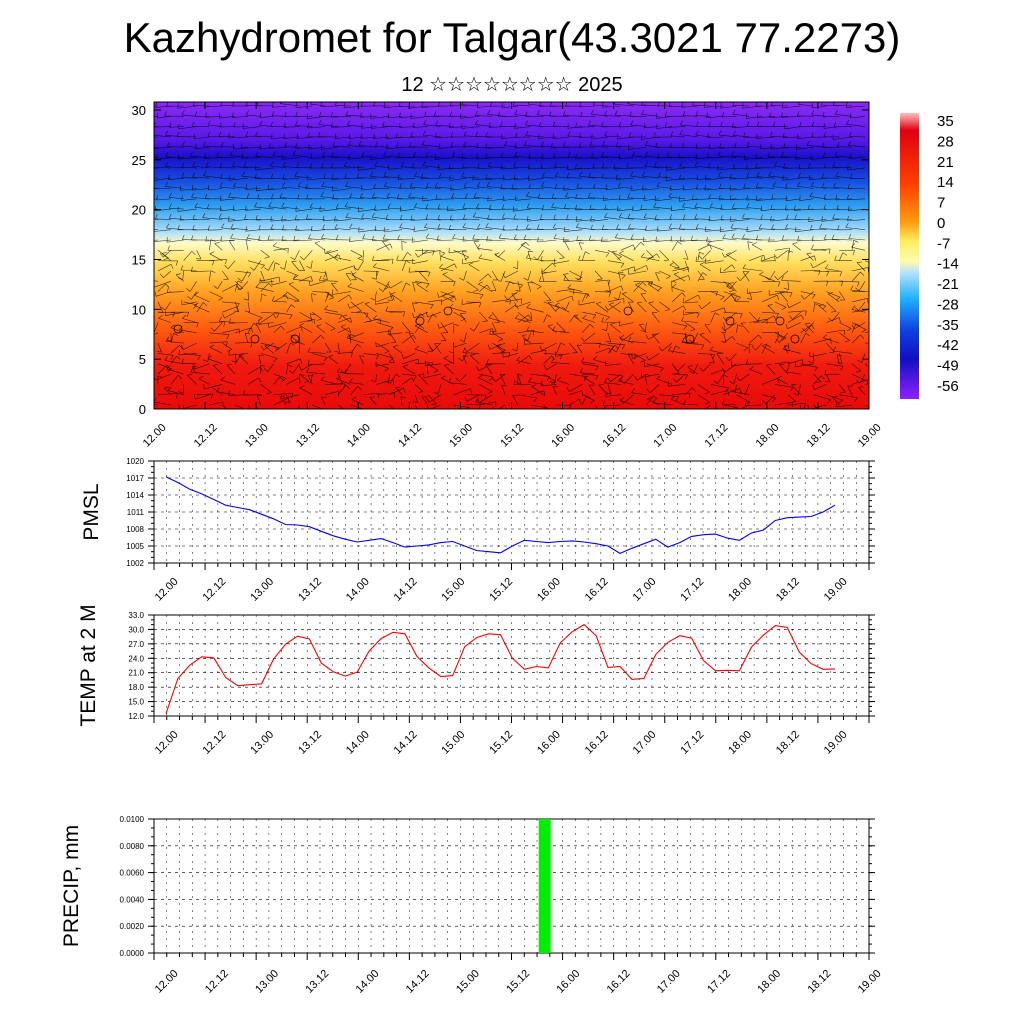  I want to click on x-tick-label: 17.12, so click(717, 436).